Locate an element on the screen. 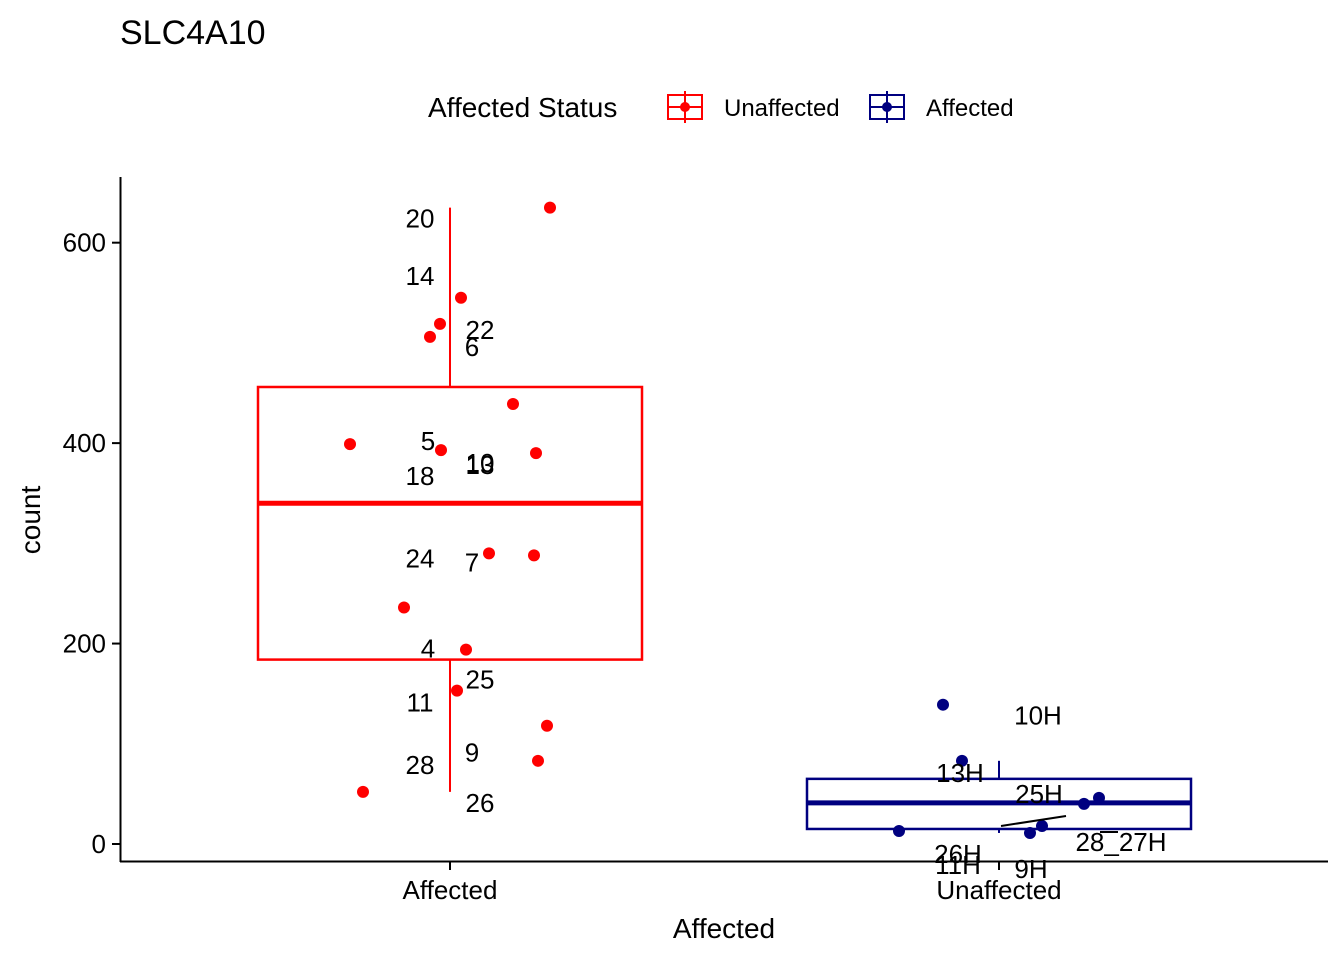  point-label: 18 is located at coordinates (420, 476).